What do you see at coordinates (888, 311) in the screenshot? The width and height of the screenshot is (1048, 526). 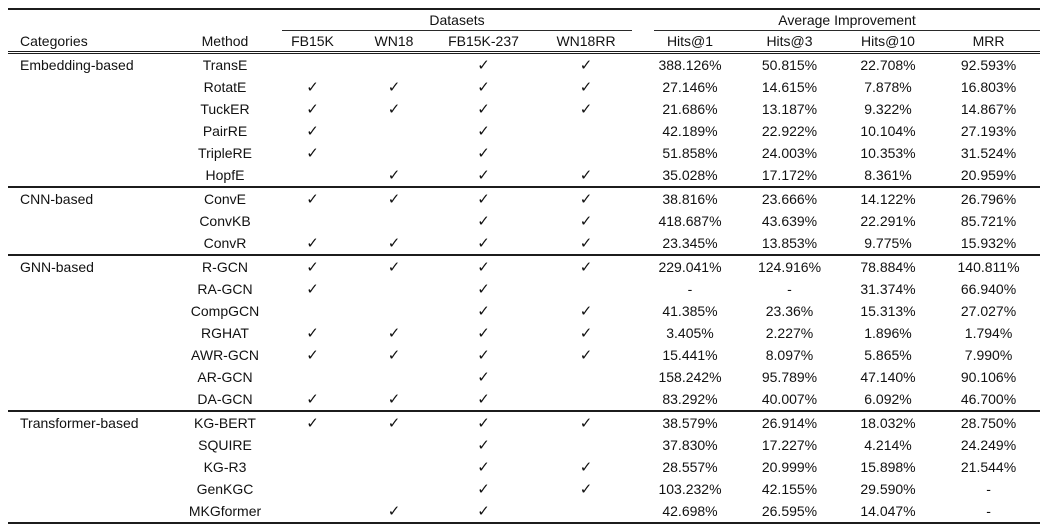 I see `metric-cell: 15.313%` at bounding box center [888, 311].